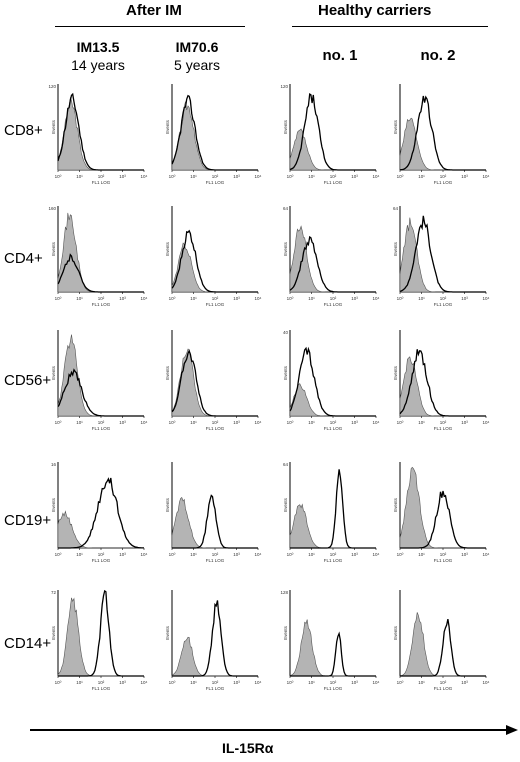  I want to click on histogram-panel: 10⁰ 10¹ 10² 10³ 10⁴ Events FL1 LOG, so click(441, 512).